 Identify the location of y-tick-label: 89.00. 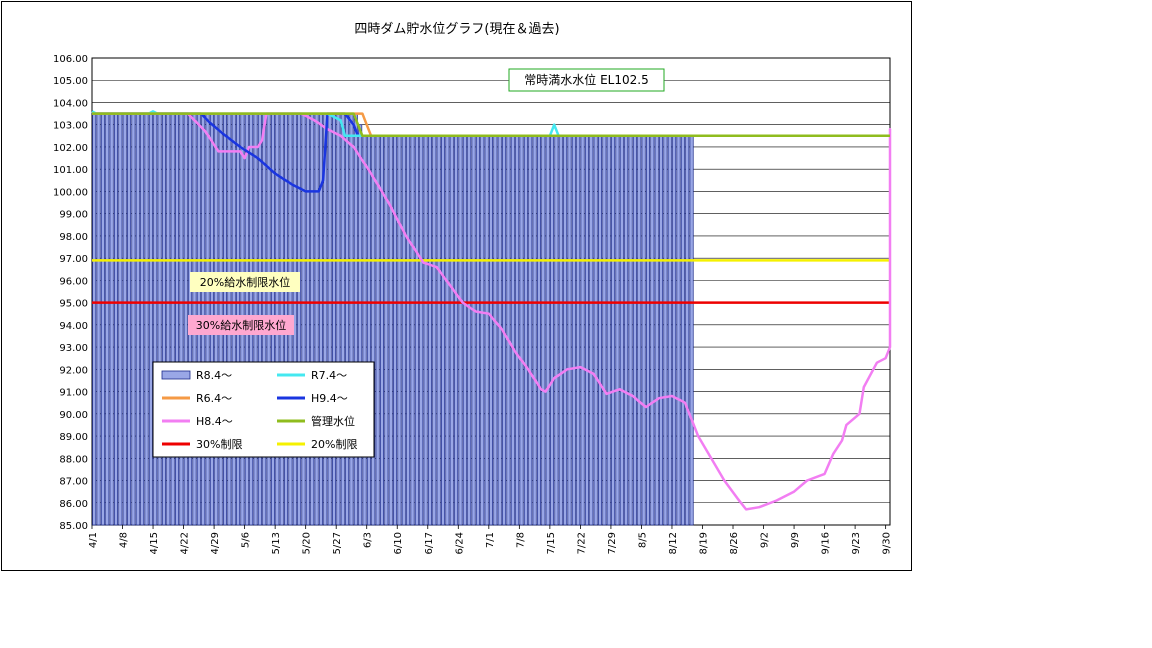
(73, 437).